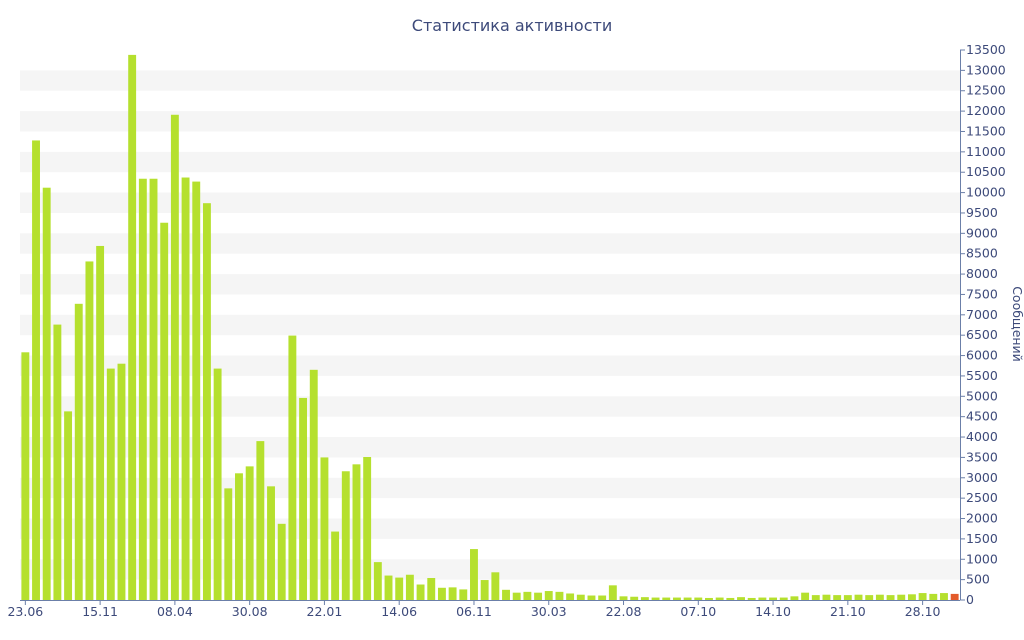  What do you see at coordinates (986, 110) in the screenshot?
I see `y-tick-label: 12000` at bounding box center [986, 110].